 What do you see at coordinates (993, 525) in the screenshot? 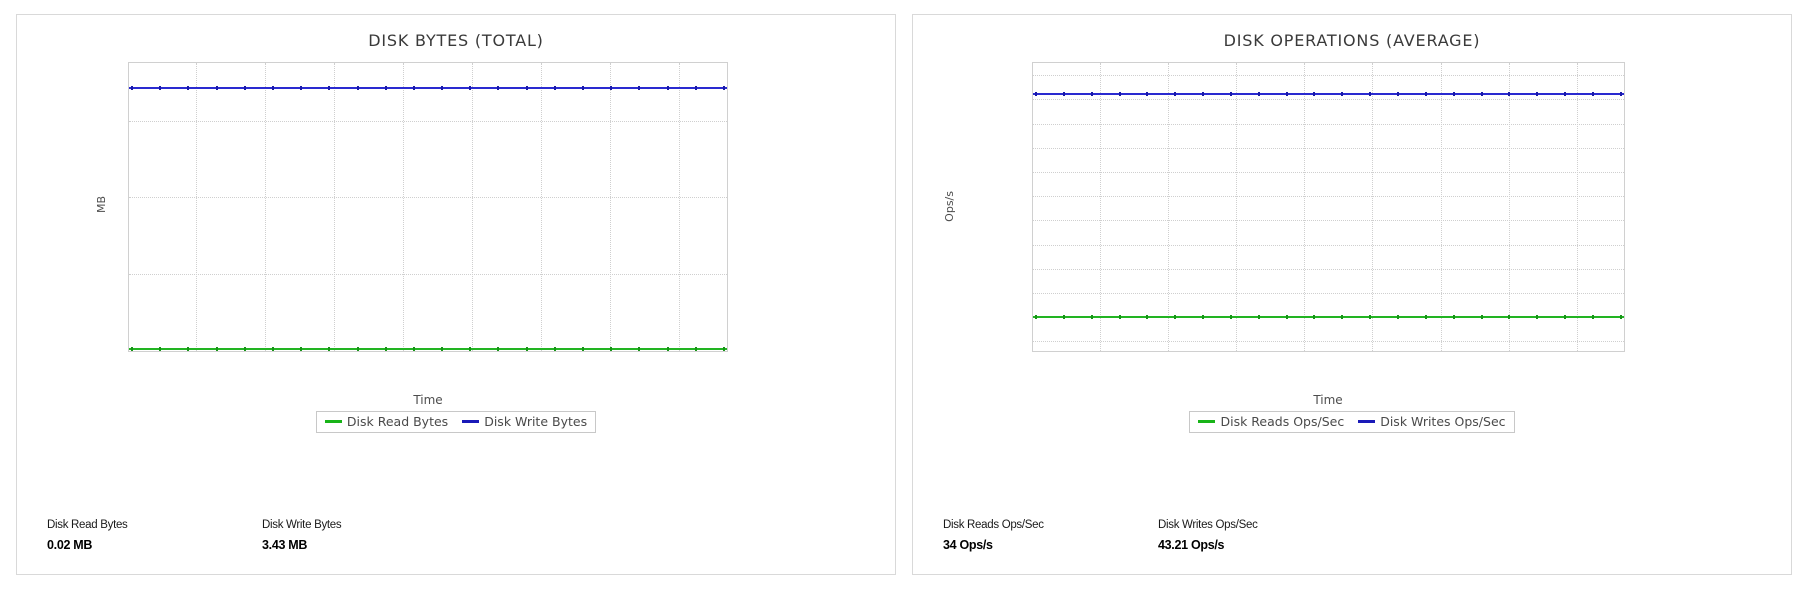
I see `summary-label: Disk Reads Ops/Sec` at bounding box center [993, 525].